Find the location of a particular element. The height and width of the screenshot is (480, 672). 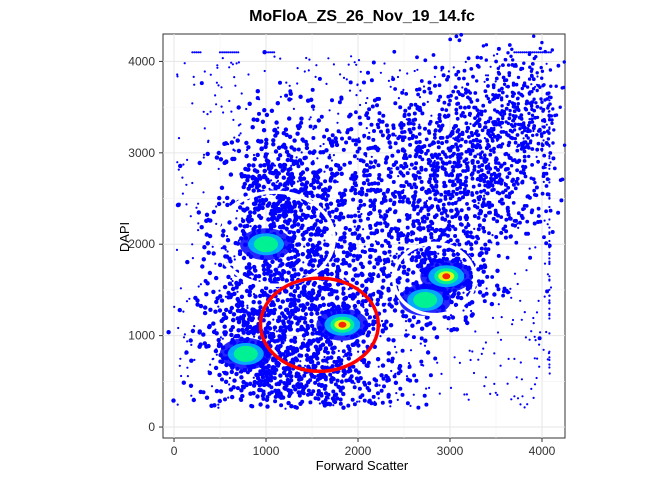

x-tick-label: 4000 is located at coordinates (542, 451).